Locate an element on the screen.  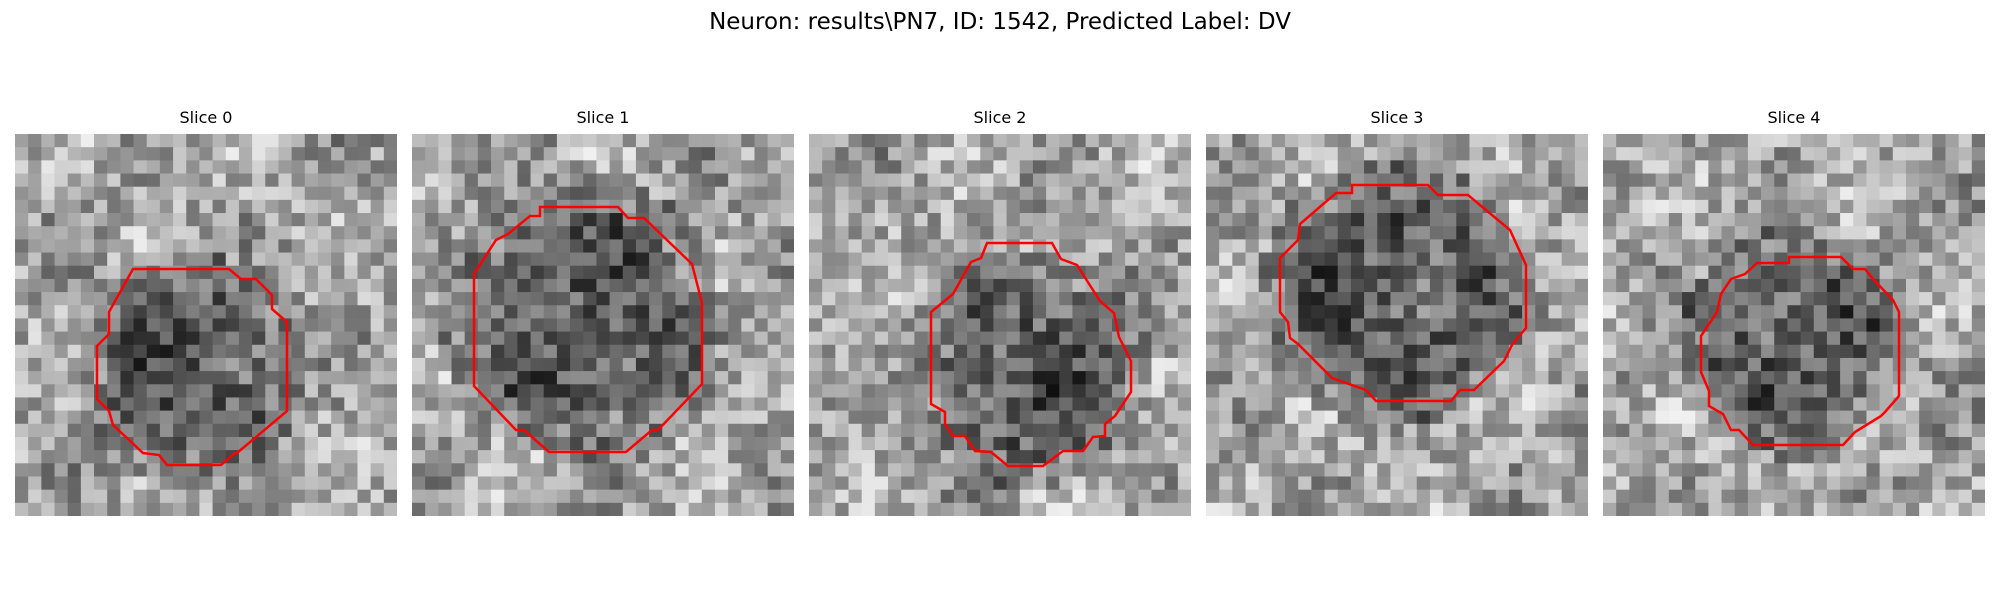
slice-panel-0: Slice 0 is located at coordinates (206, 312).